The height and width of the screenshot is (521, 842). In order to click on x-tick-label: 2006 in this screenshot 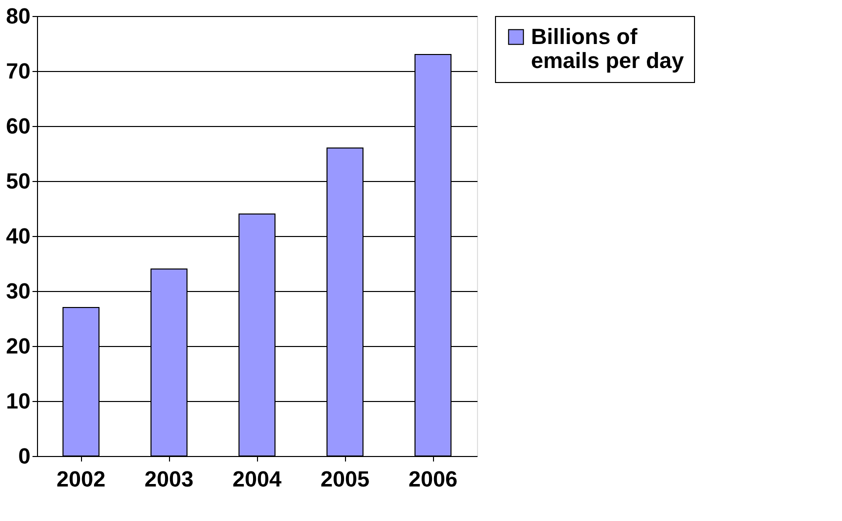, I will do `click(433, 479)`.